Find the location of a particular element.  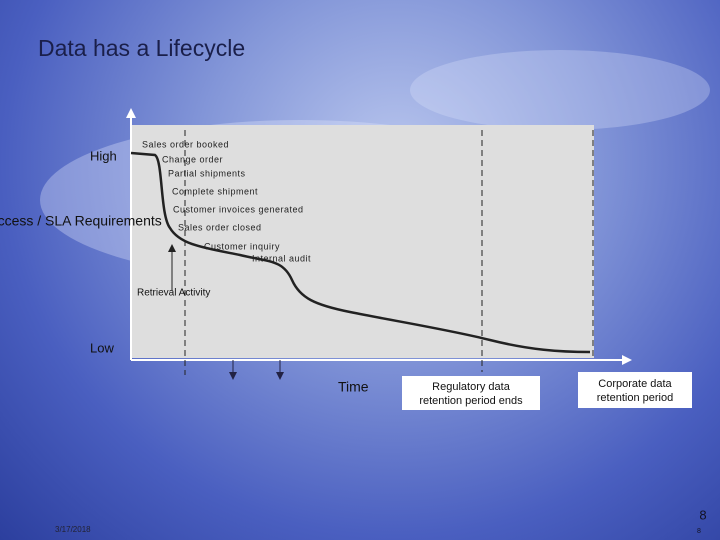

low-label: Low is located at coordinates (102, 347).